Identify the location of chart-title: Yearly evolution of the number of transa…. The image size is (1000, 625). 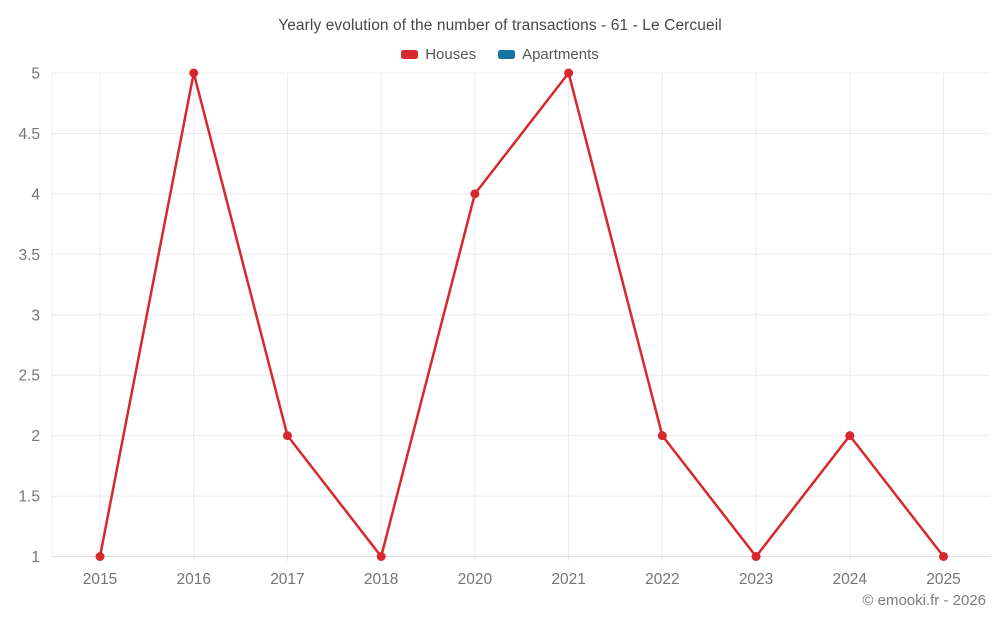
(500, 25).